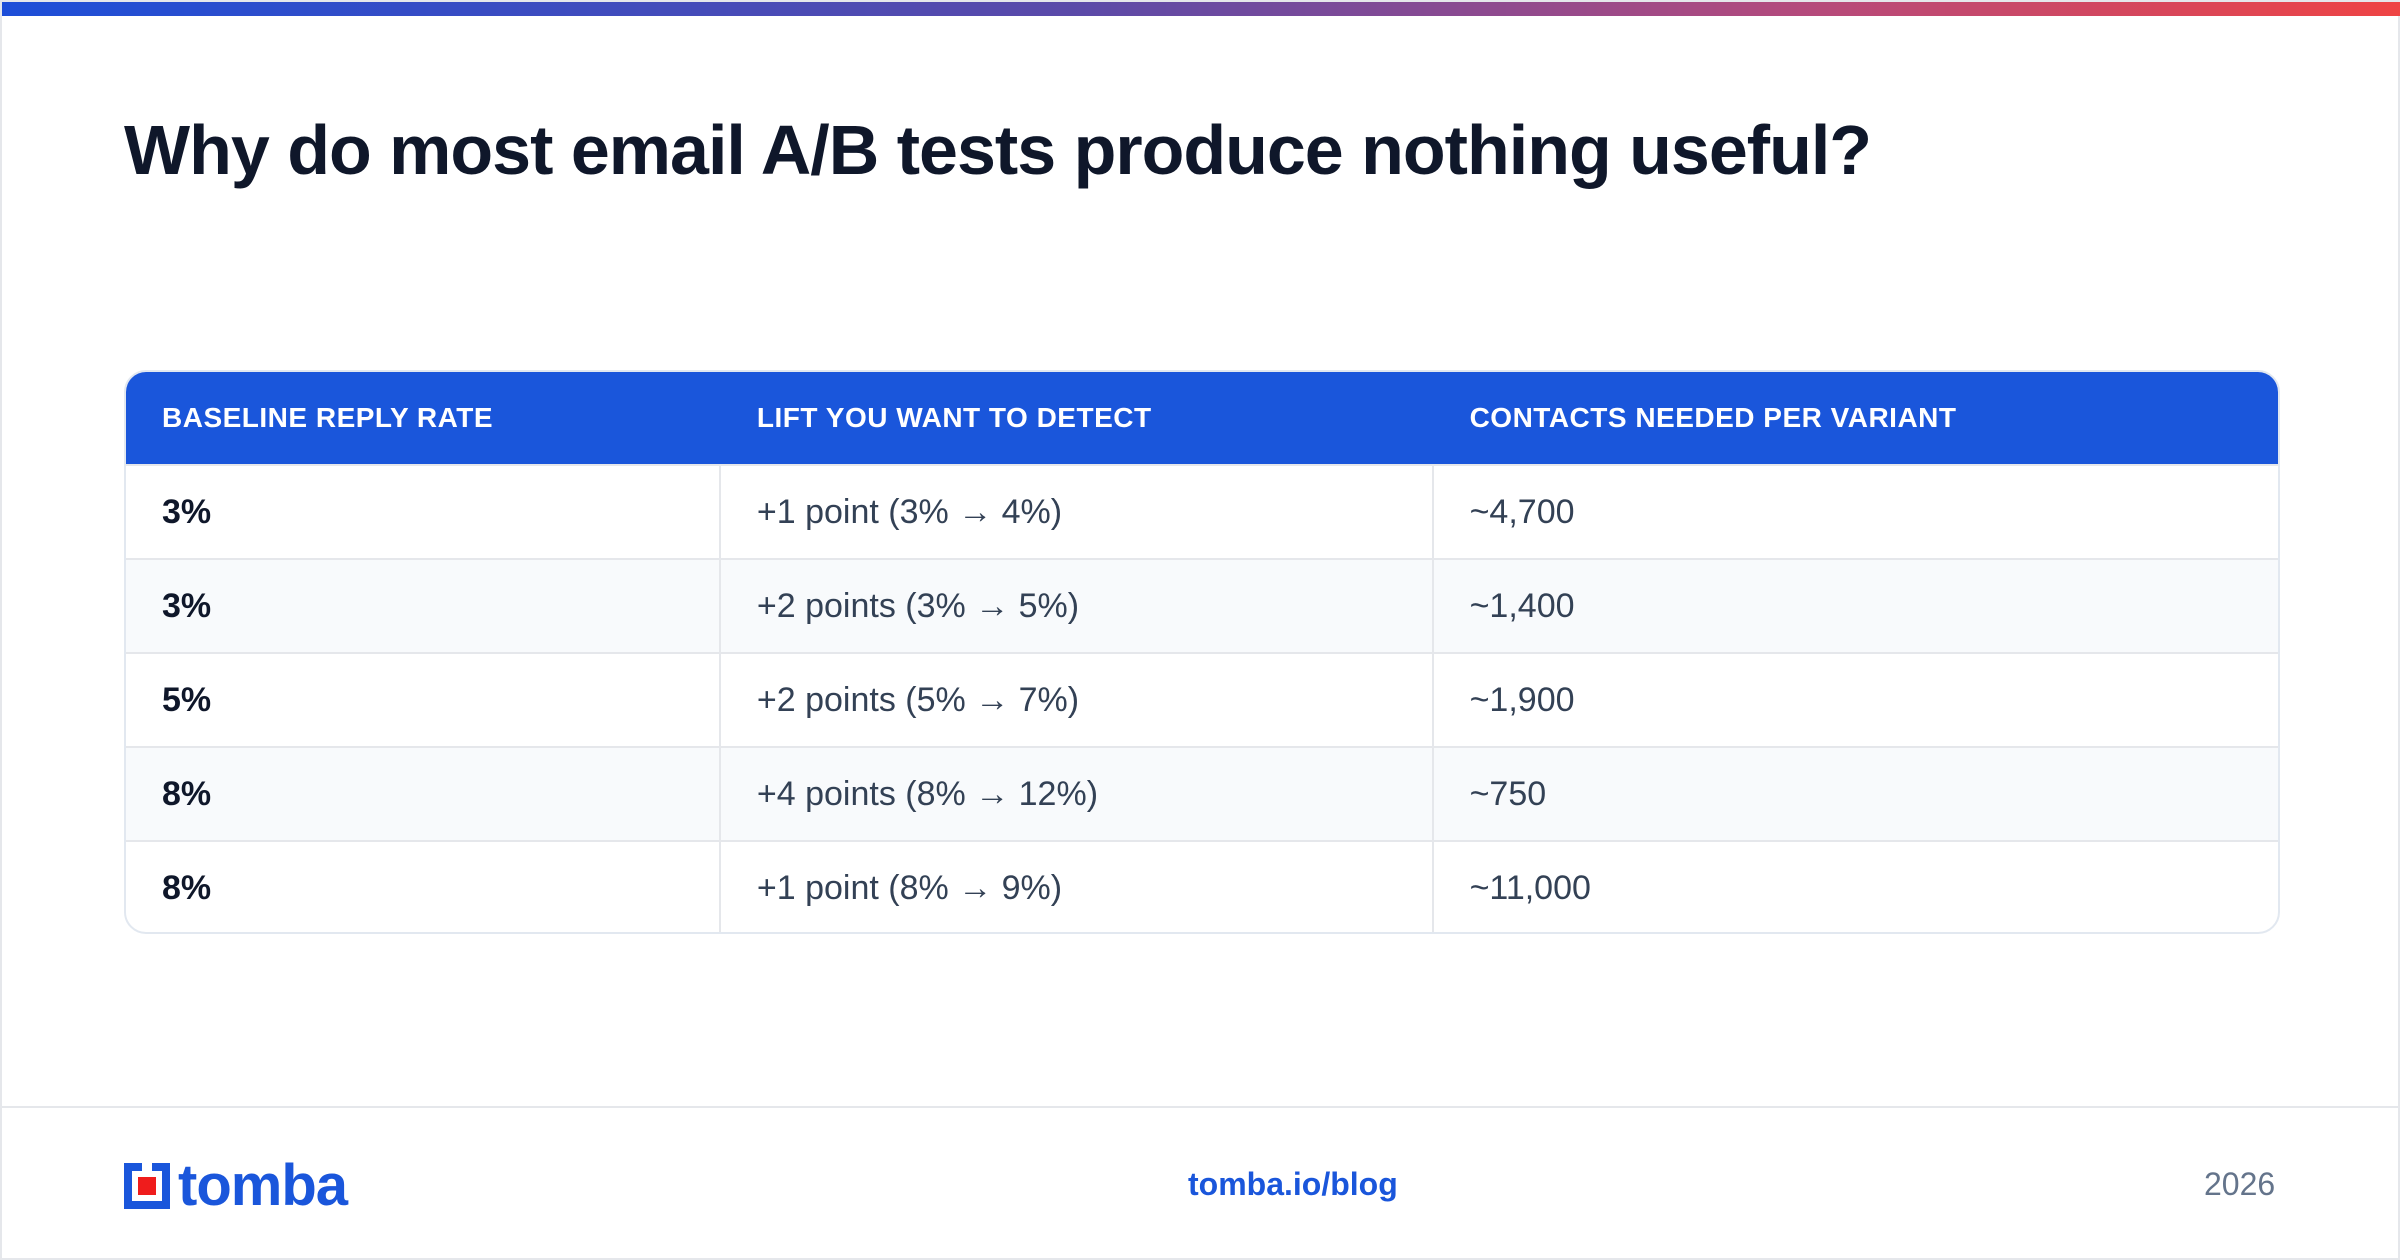 The width and height of the screenshot is (2400, 1260). What do you see at coordinates (1077, 794) in the screenshot?
I see `cell-lift: +4 points (8% → 12%)` at bounding box center [1077, 794].